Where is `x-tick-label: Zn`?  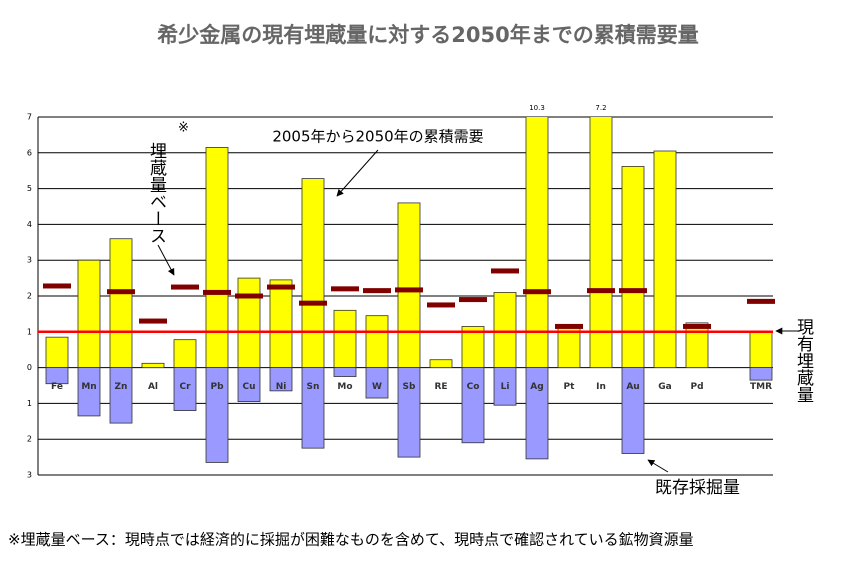 x-tick-label: Zn is located at coordinates (121, 387).